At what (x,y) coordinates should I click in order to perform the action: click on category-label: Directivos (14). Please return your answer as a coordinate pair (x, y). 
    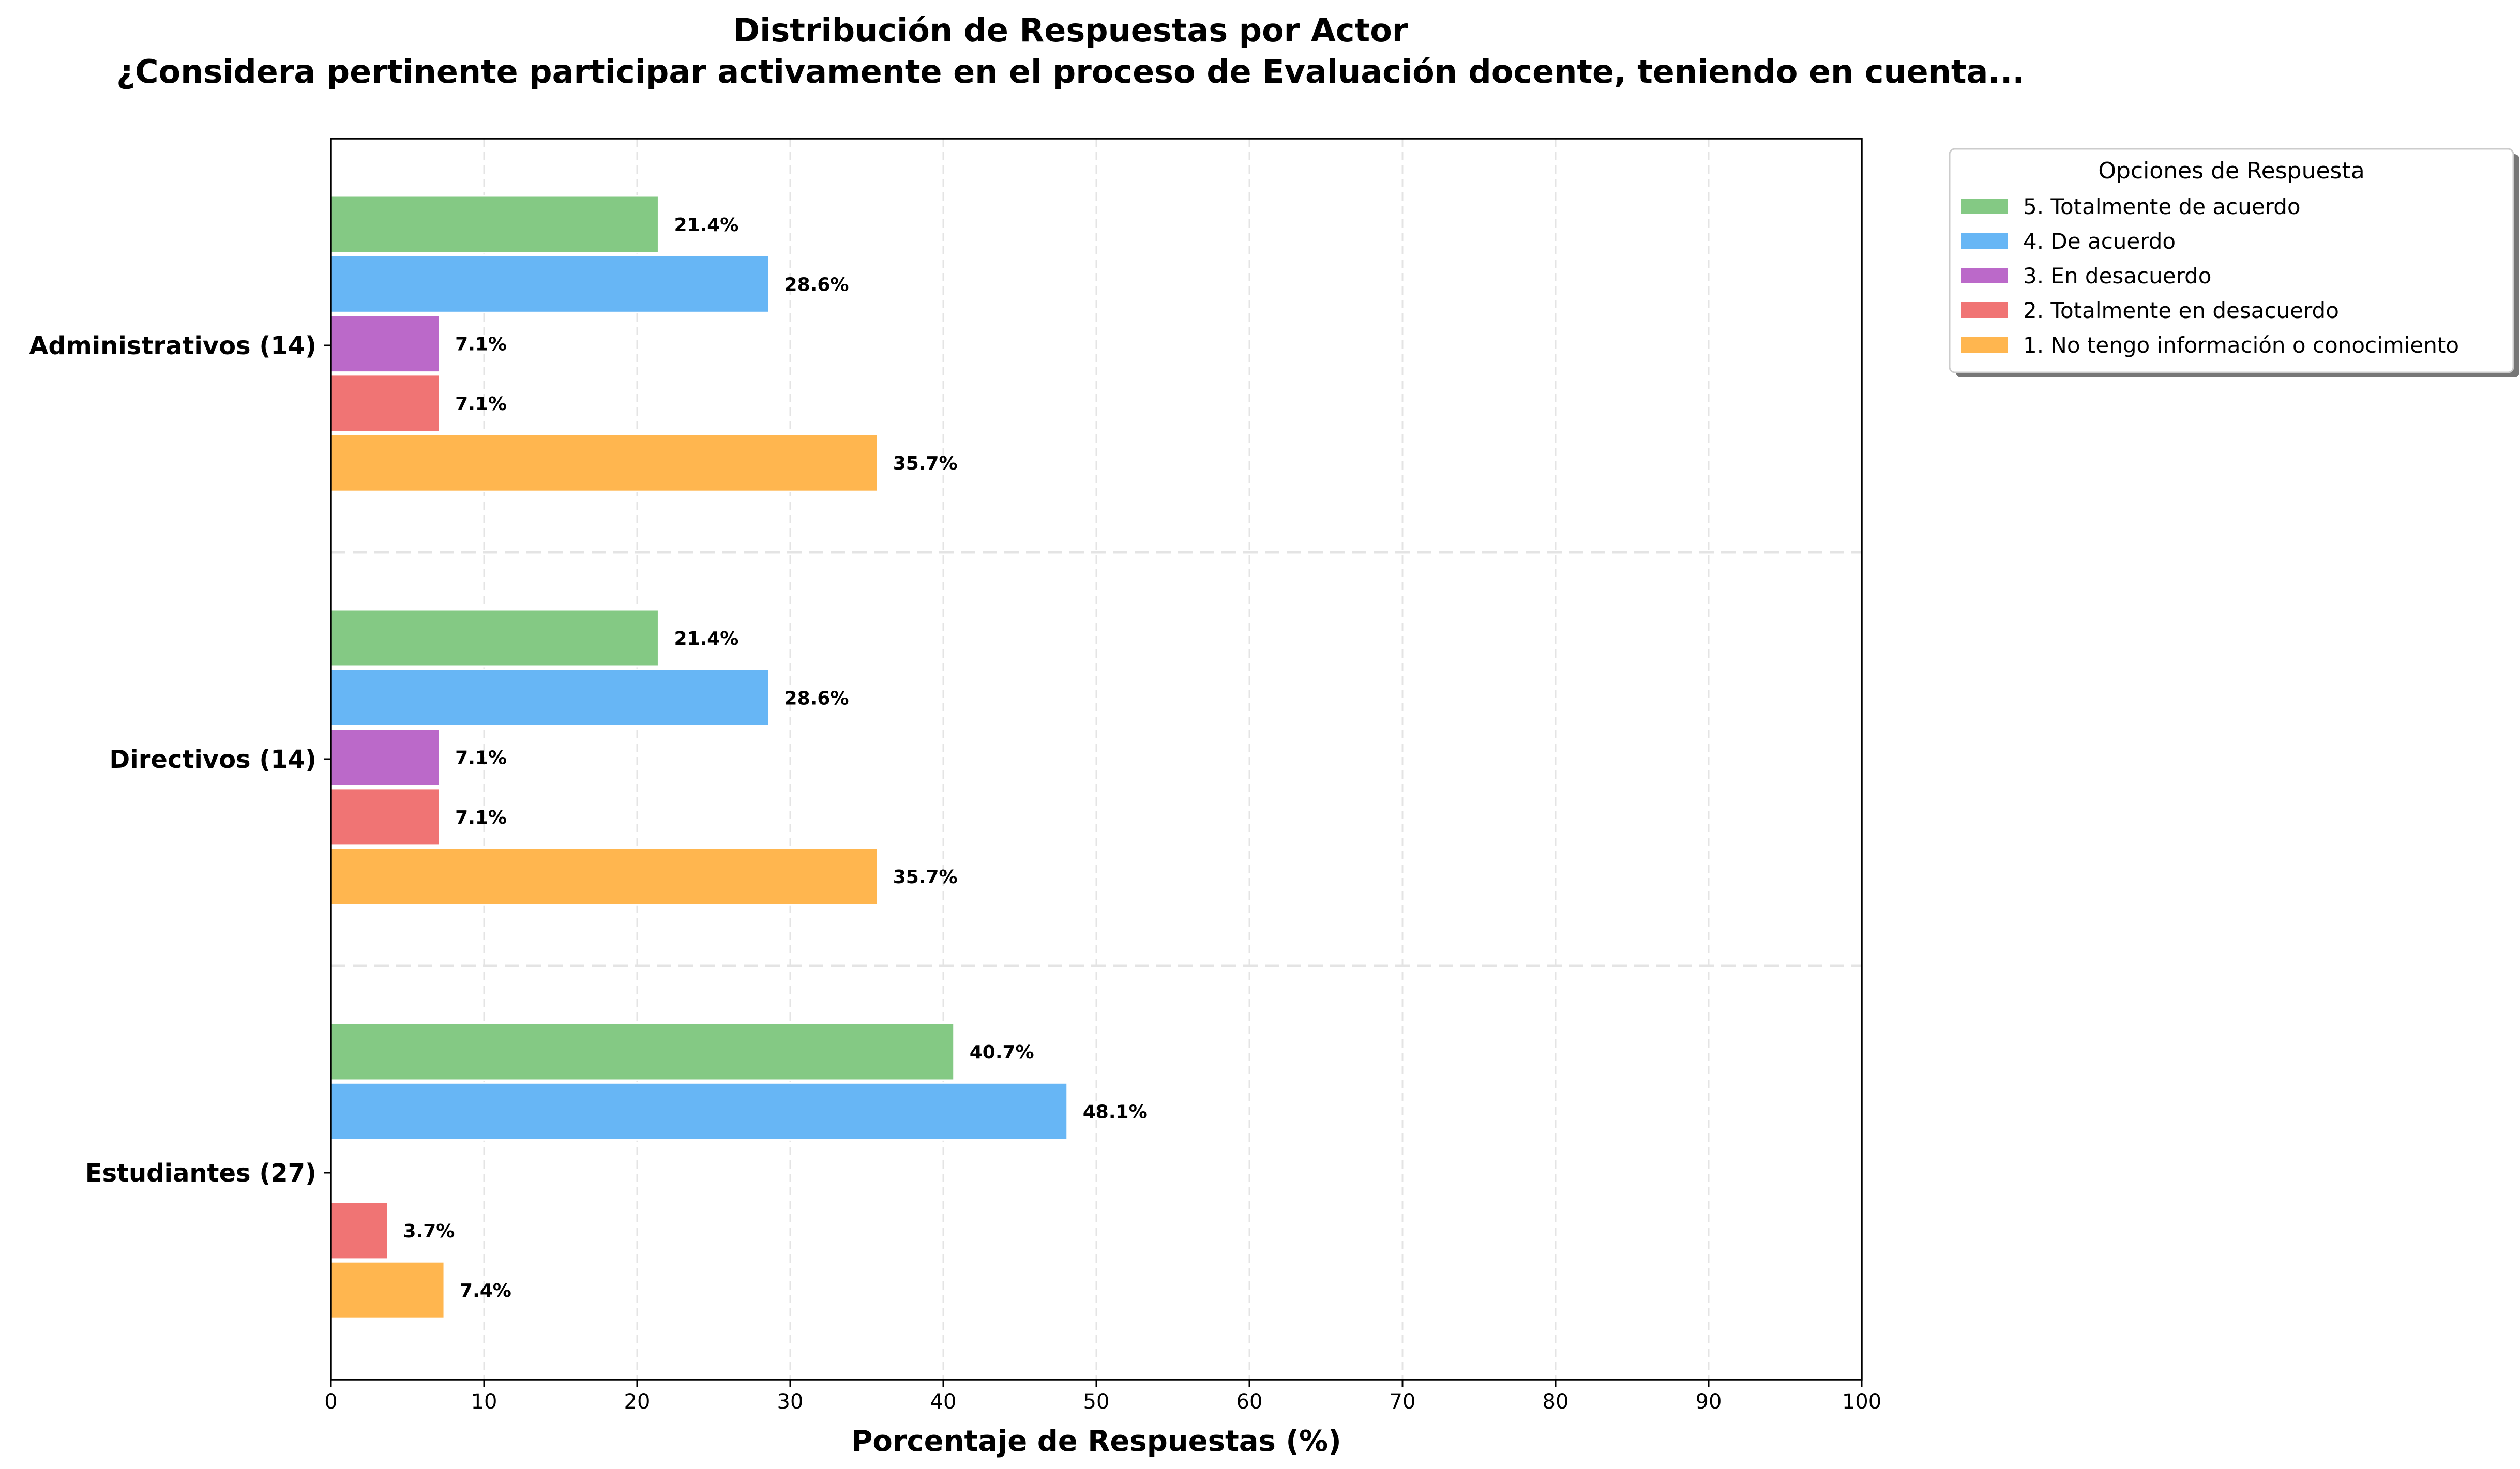
    Looking at the image, I should click on (212, 759).